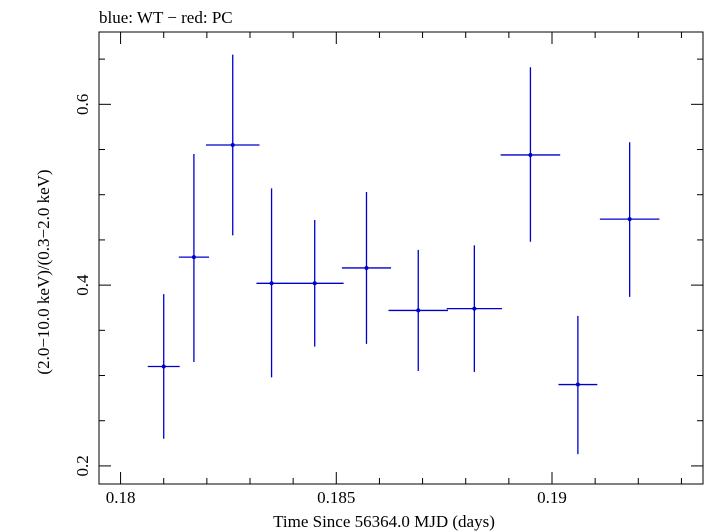 The height and width of the screenshot is (532, 705). I want to click on chart-title: blue: WT − red: PC, so click(166, 17).